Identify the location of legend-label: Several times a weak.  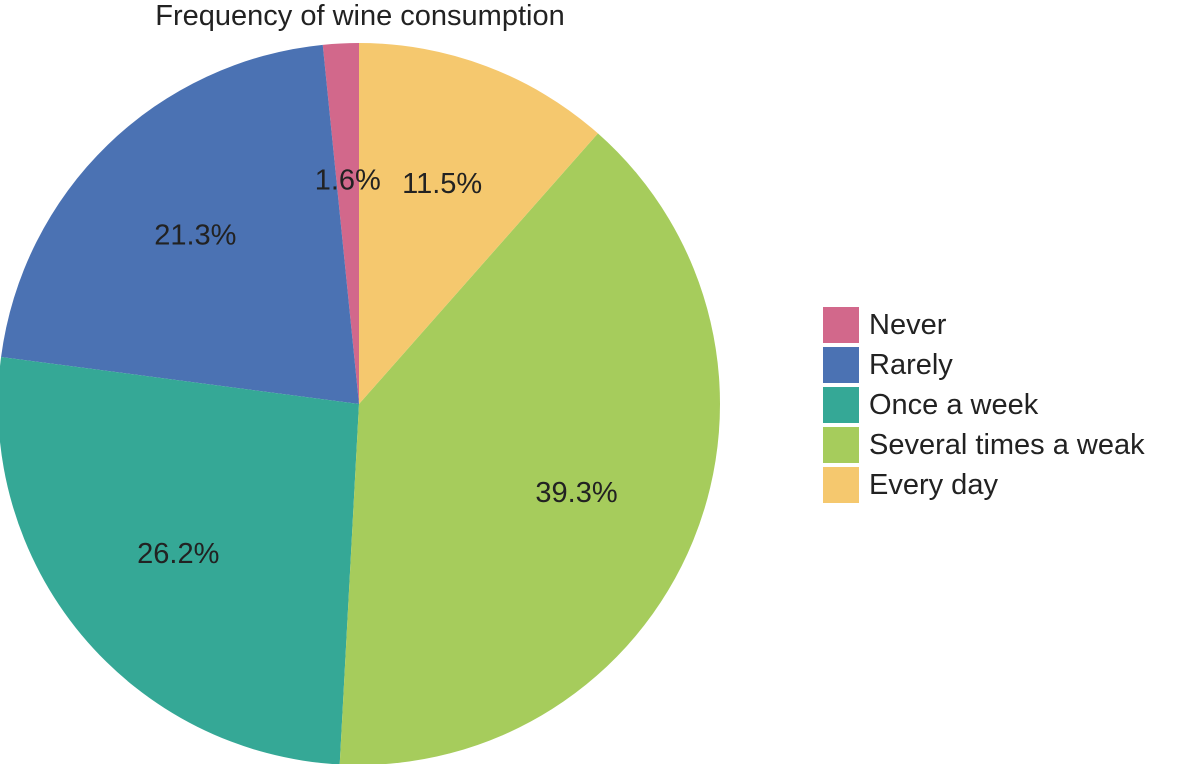
(1007, 445).